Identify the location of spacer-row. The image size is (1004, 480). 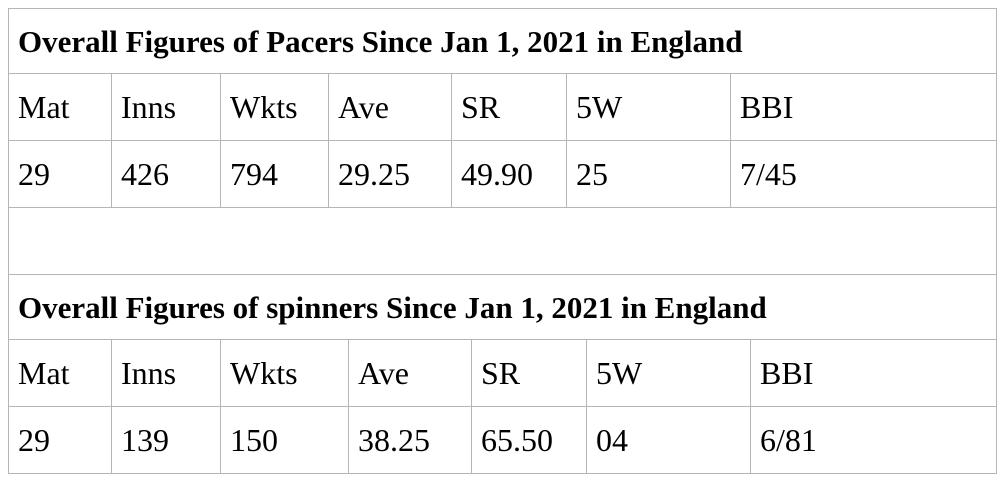
(502, 241).